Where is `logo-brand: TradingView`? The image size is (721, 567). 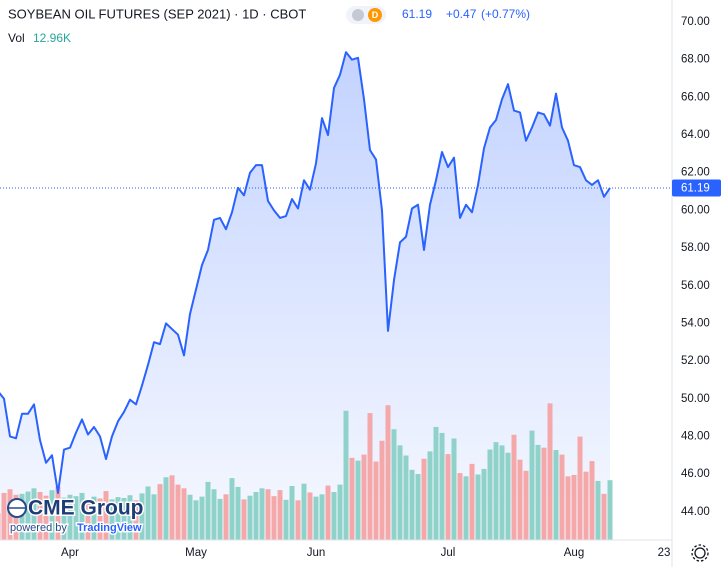 logo-brand: TradingView is located at coordinates (109, 528).